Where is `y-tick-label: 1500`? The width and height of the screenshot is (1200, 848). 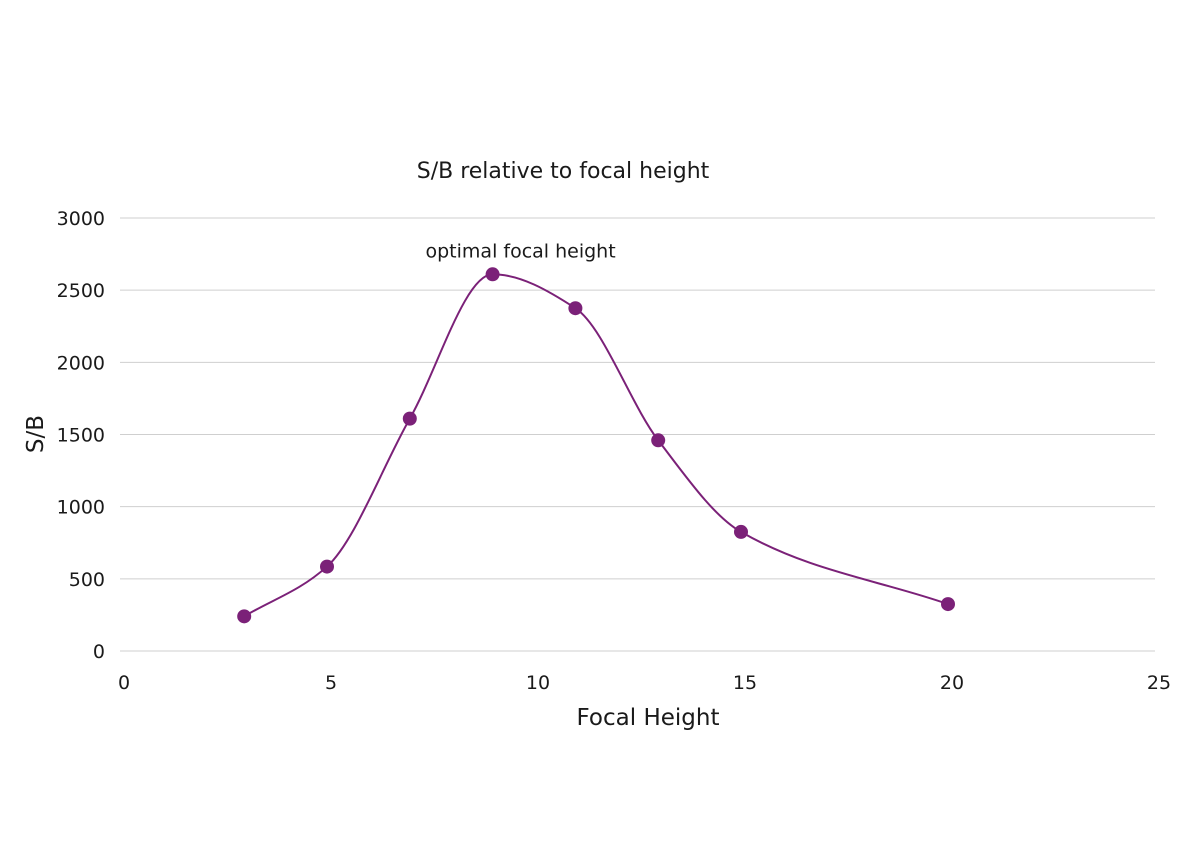
y-tick-label: 1500 is located at coordinates (81, 436).